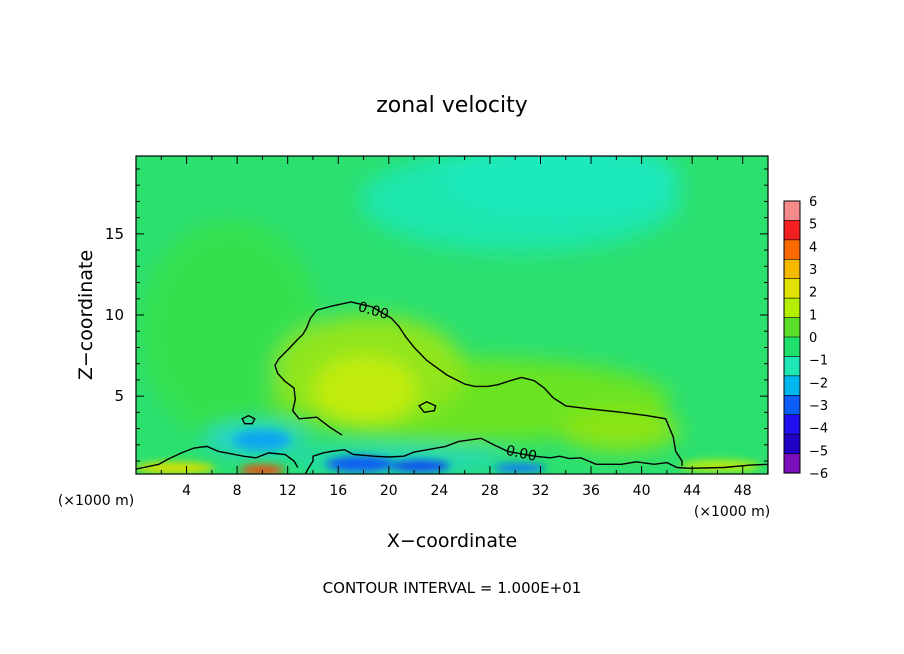 Image resolution: width=904 pixels, height=654 pixels. What do you see at coordinates (452, 541) in the screenshot?
I see `x-axis-label: X−coordinate` at bounding box center [452, 541].